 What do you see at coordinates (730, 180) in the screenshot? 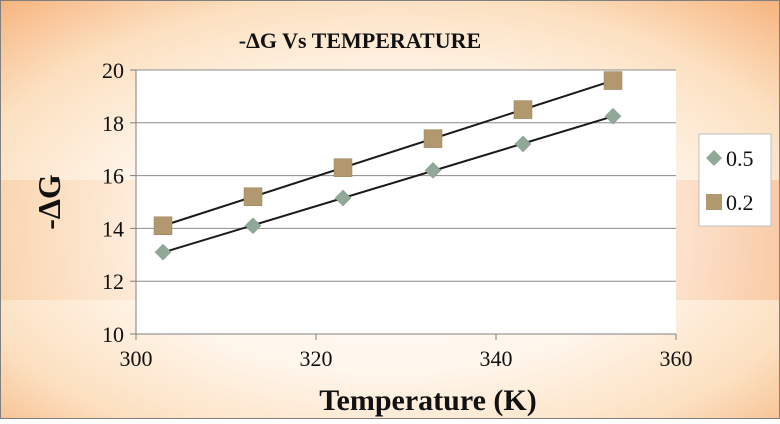
I see `legend: 0.5 0.2` at bounding box center [730, 180].